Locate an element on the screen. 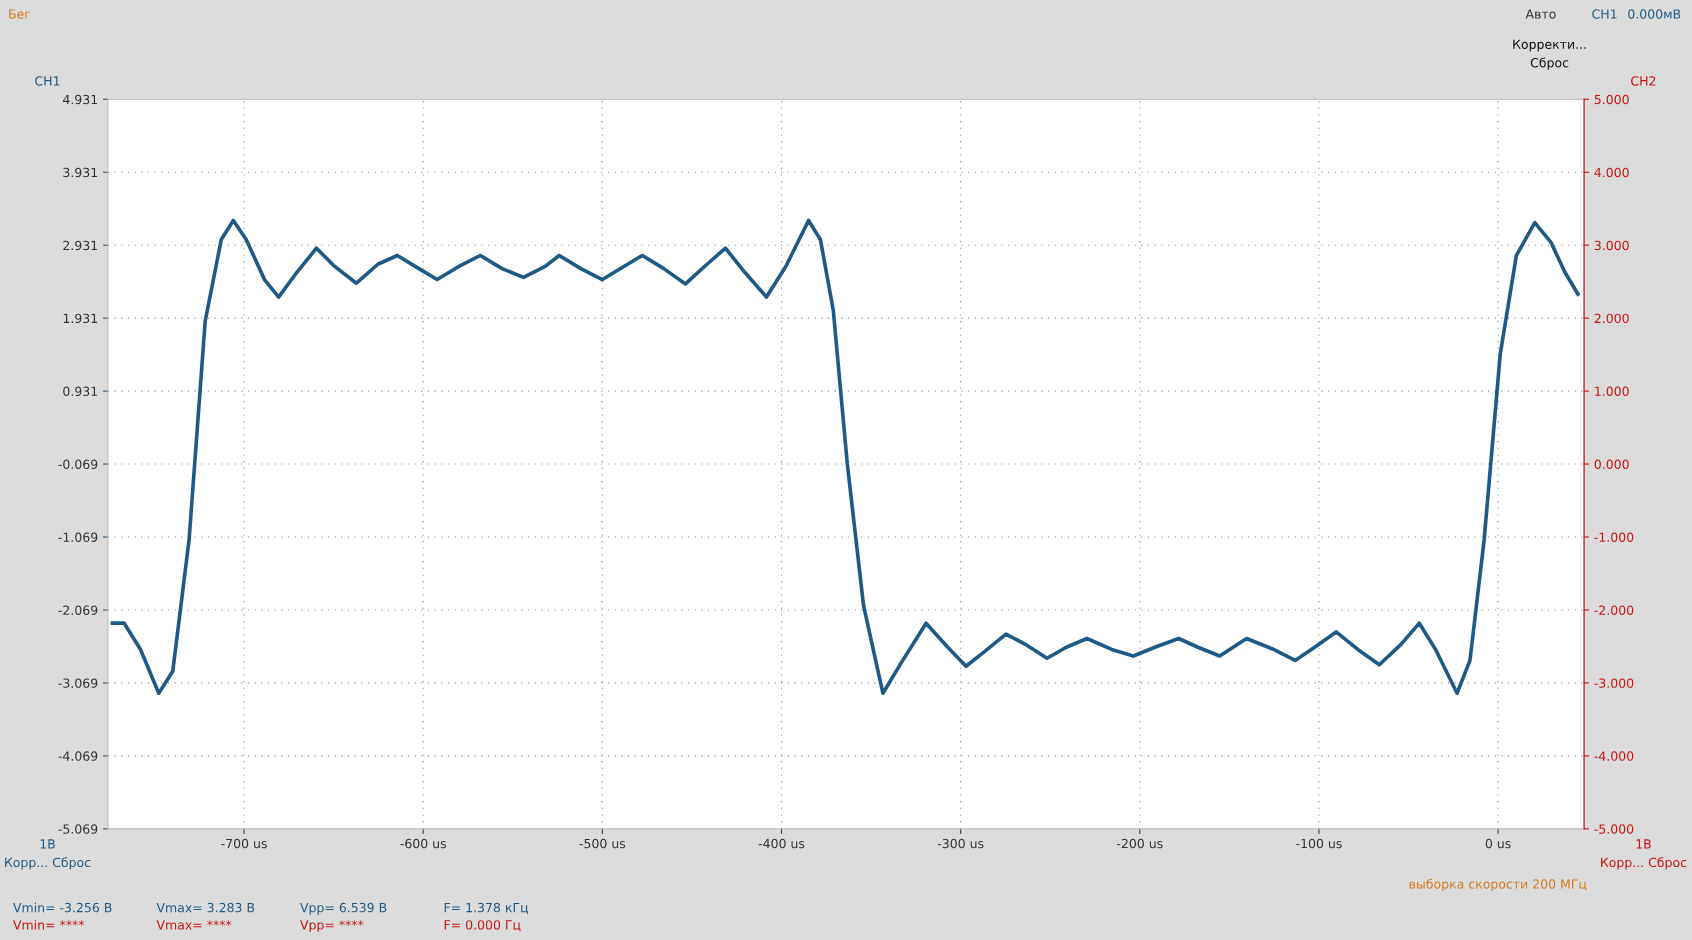 The width and height of the screenshot is (1692, 940). x-tick-label: 0 us is located at coordinates (1498, 843).